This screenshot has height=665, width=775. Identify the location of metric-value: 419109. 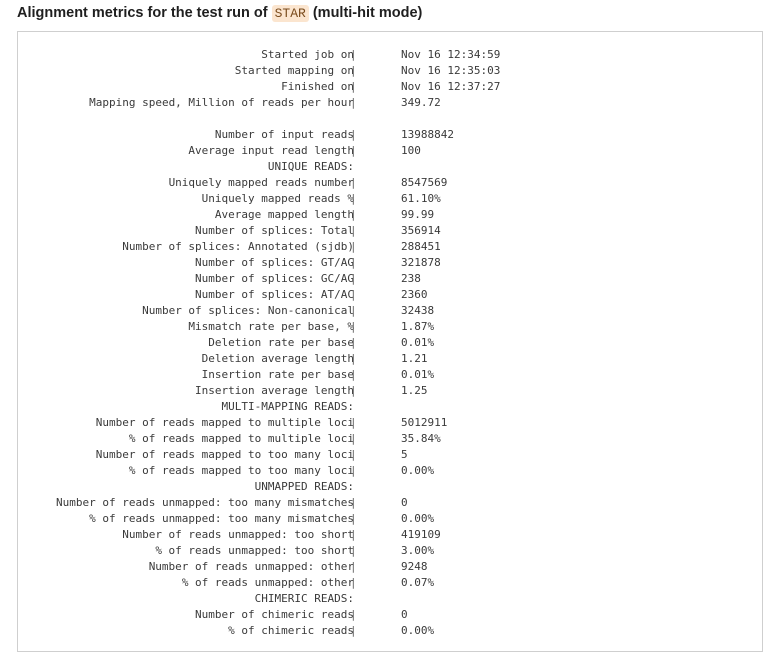
(421, 534).